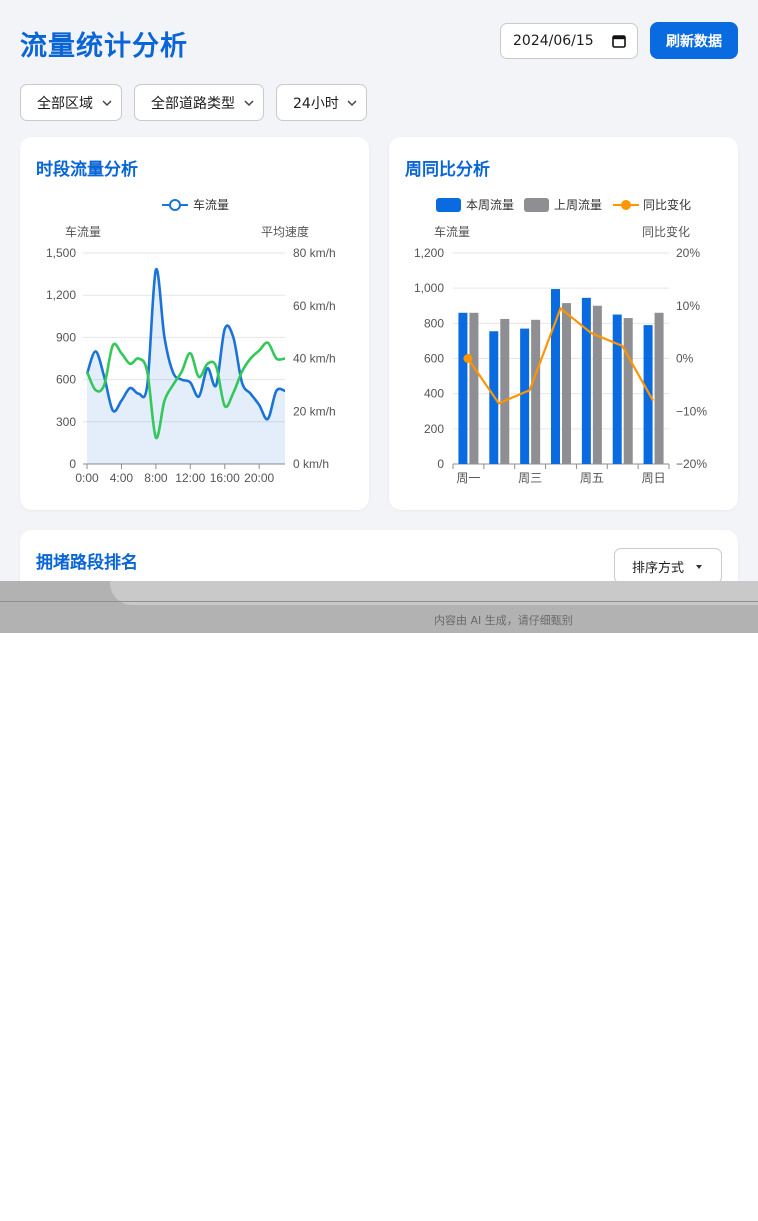 This screenshot has height=1221, width=758. Describe the element at coordinates (691, 411) in the screenshot. I see `y-right-tick-label: −10%` at that location.